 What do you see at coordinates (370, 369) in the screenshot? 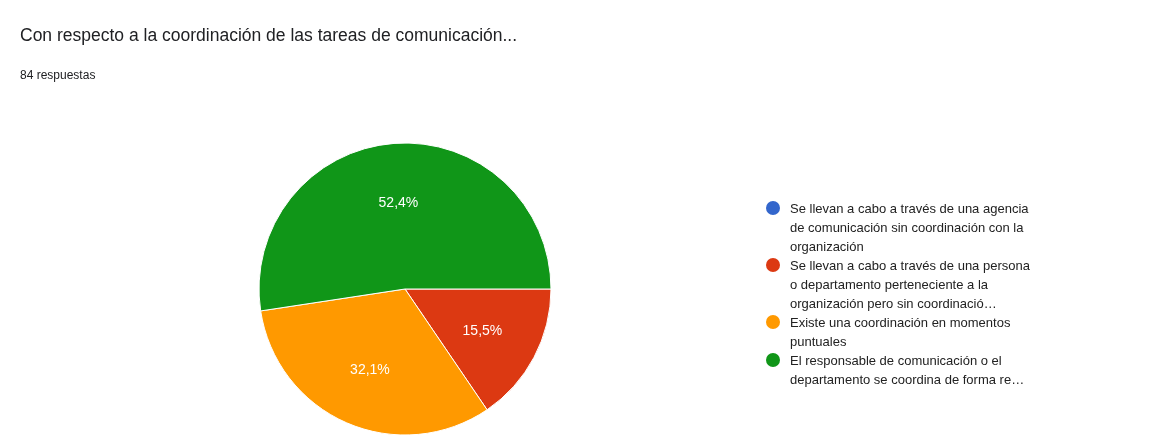
I see `data-label: 32,1%` at bounding box center [370, 369].